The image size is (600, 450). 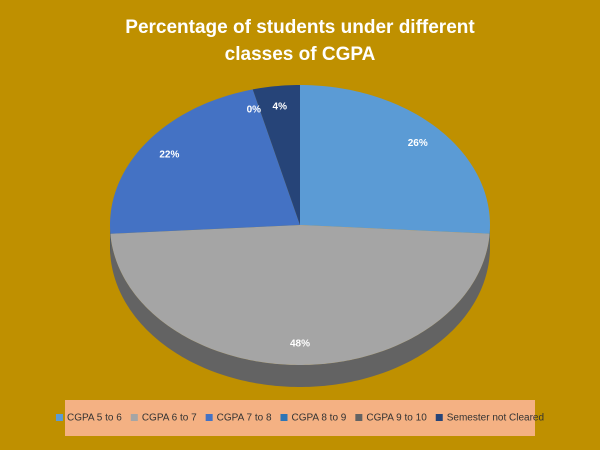 I want to click on legend-box, so click(x=300, y=418).